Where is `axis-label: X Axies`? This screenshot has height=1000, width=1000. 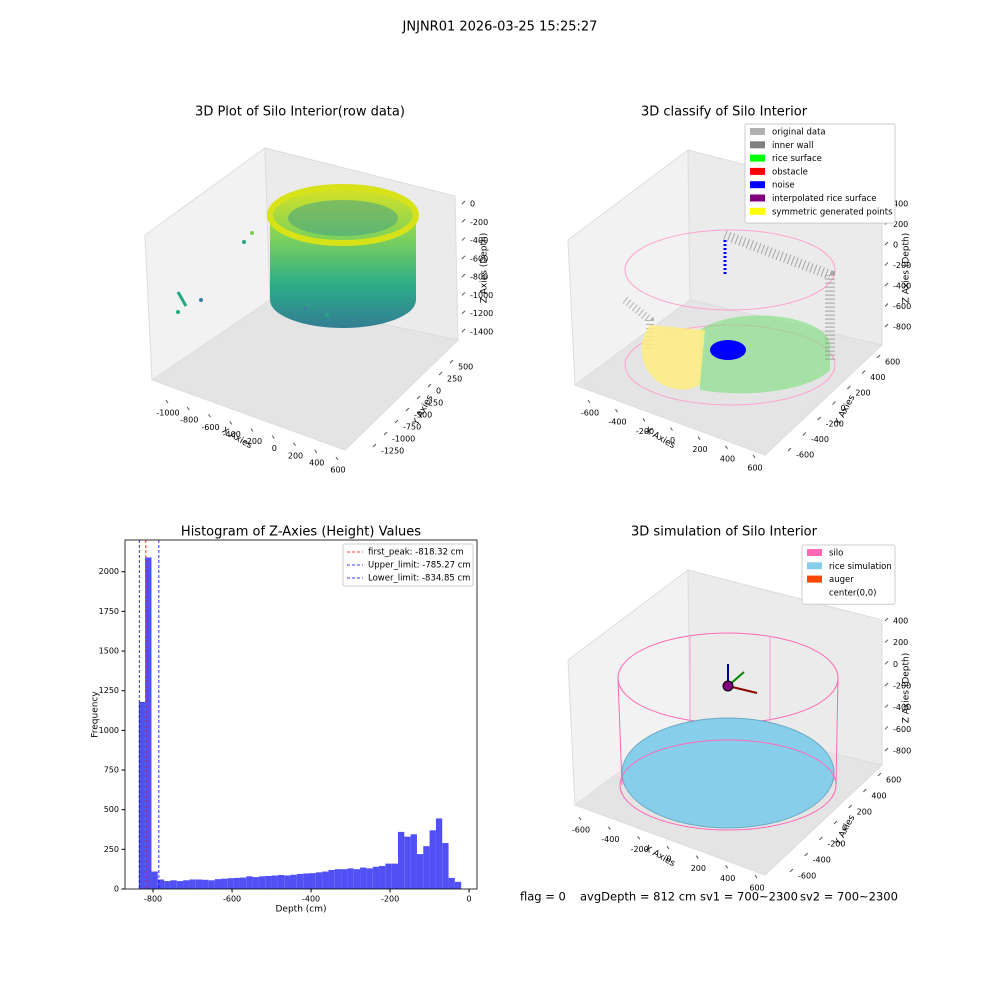 axis-label: X Axies is located at coordinates (660, 856).